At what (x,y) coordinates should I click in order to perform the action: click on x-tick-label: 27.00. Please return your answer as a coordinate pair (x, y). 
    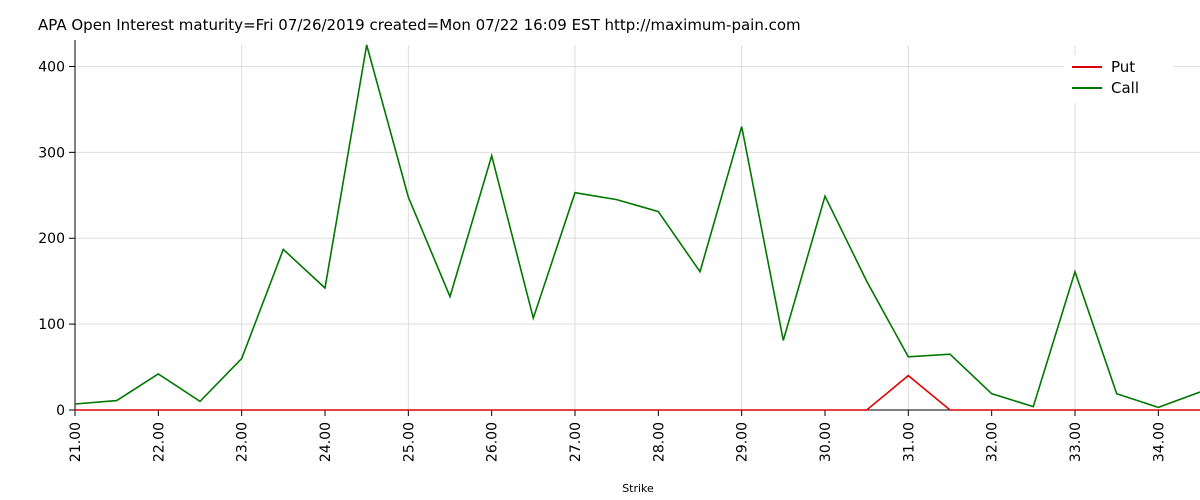
    Looking at the image, I should click on (576, 442).